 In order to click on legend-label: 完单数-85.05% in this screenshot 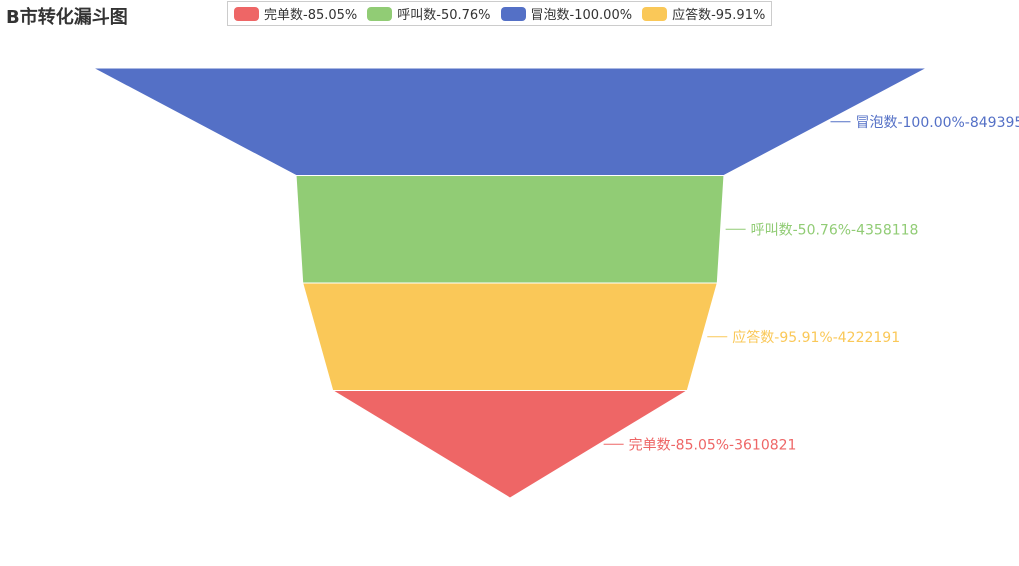, I will do `click(311, 15)`.